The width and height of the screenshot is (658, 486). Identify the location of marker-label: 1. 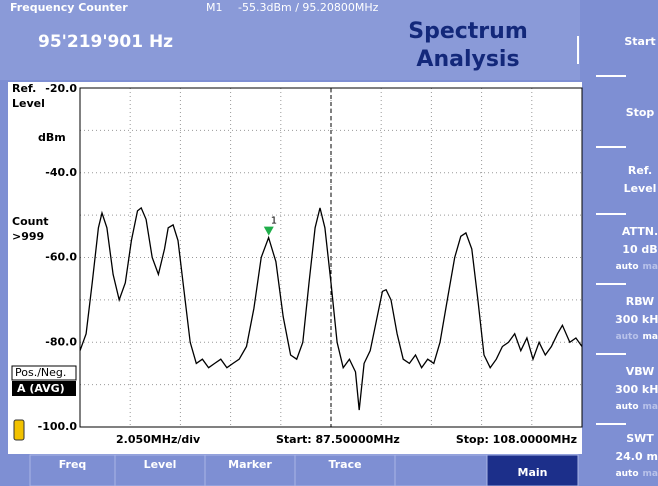
(274, 221).